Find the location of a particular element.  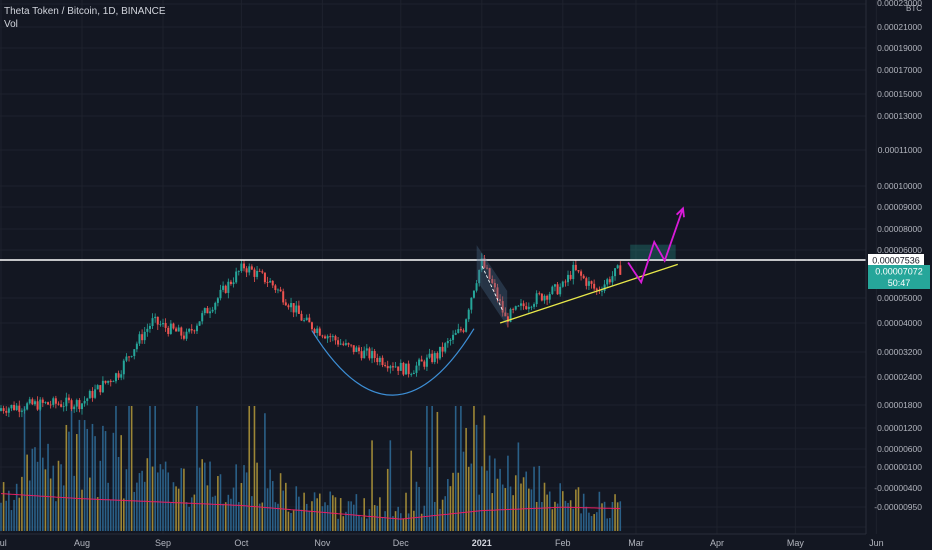

volume-ma-line is located at coordinates (310, 506).